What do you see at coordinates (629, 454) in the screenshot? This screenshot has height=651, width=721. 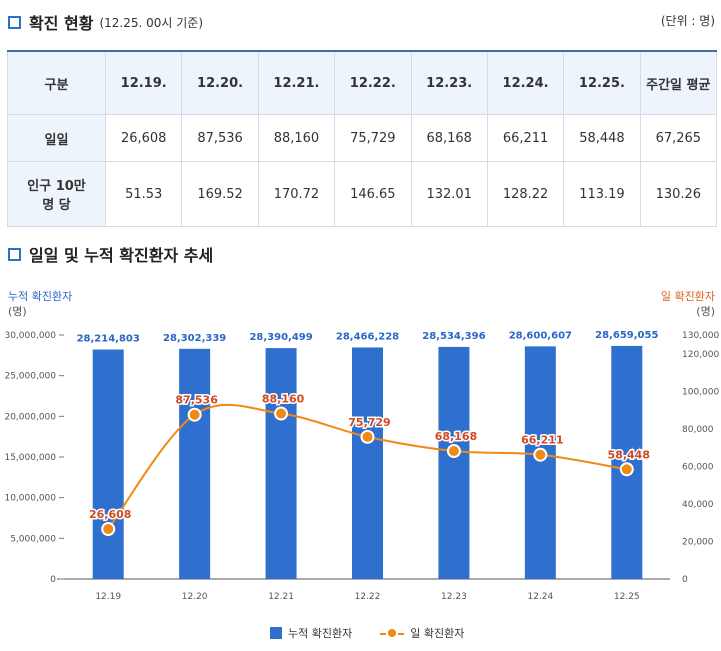 I see `line-data-label: 58,448` at bounding box center [629, 454].